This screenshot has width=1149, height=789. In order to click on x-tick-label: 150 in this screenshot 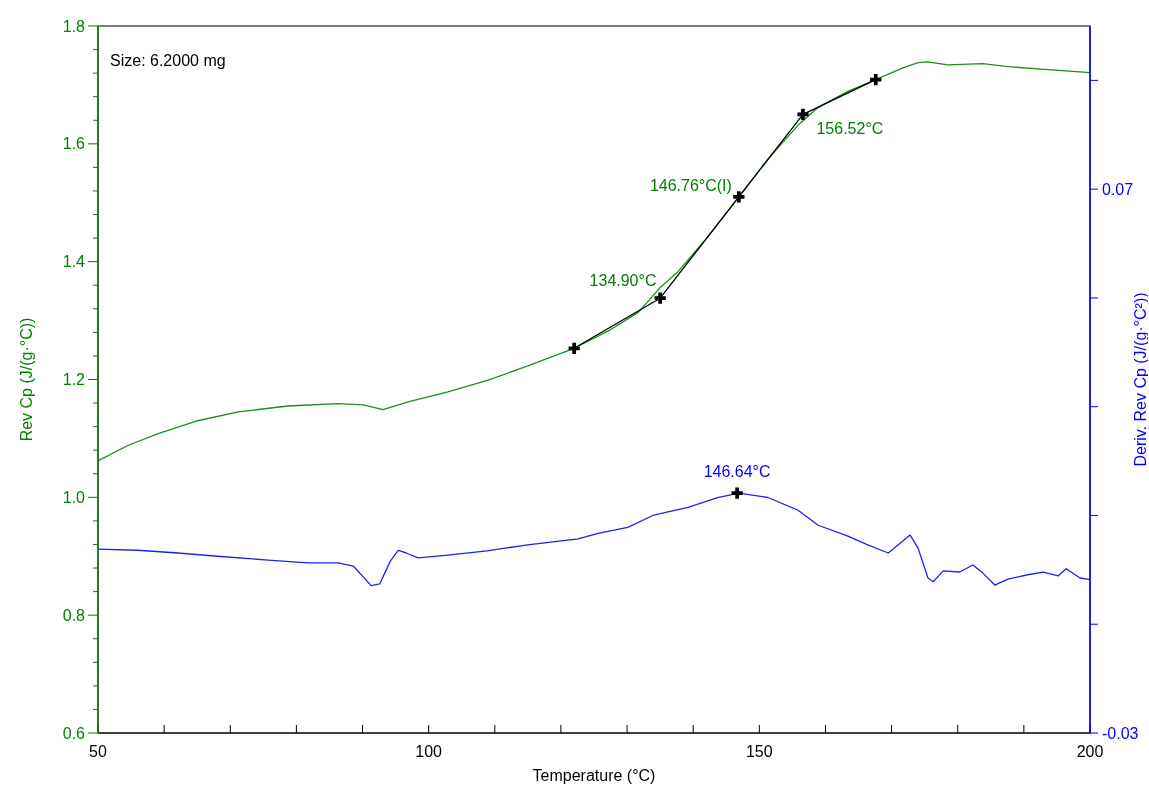, I will do `click(759, 751)`.